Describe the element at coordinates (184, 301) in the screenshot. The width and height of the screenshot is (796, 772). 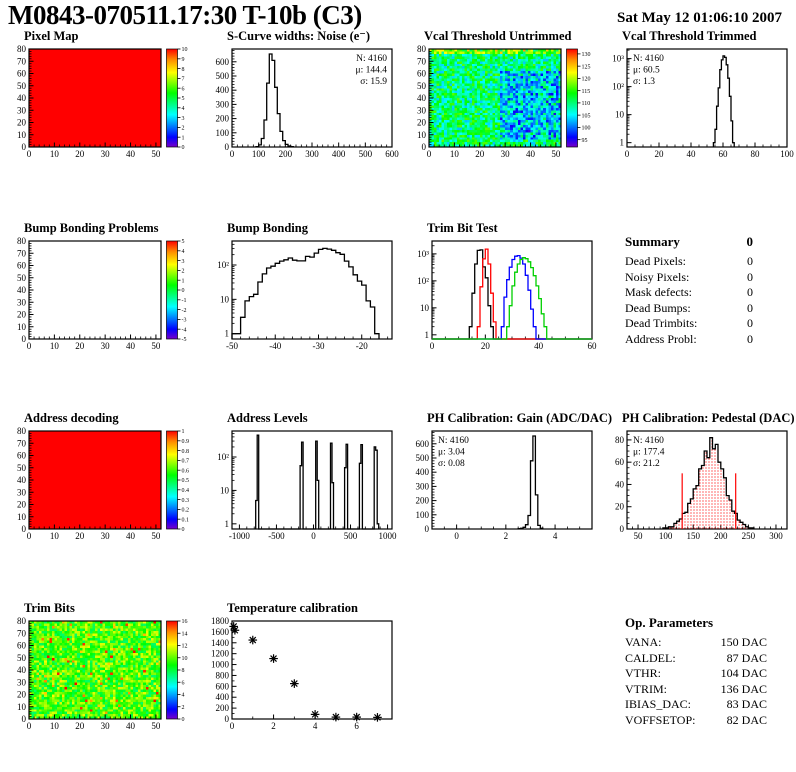
I see `svg-text: -1` at that location.